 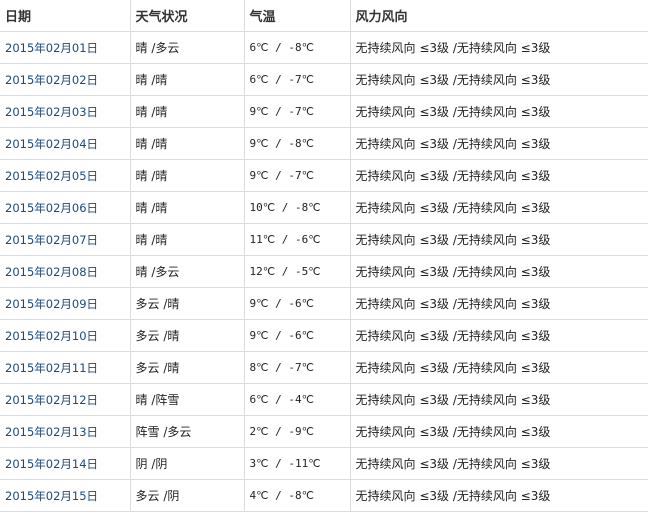 I want to click on date-cell: 2015年02月01日, so click(x=65, y=47).